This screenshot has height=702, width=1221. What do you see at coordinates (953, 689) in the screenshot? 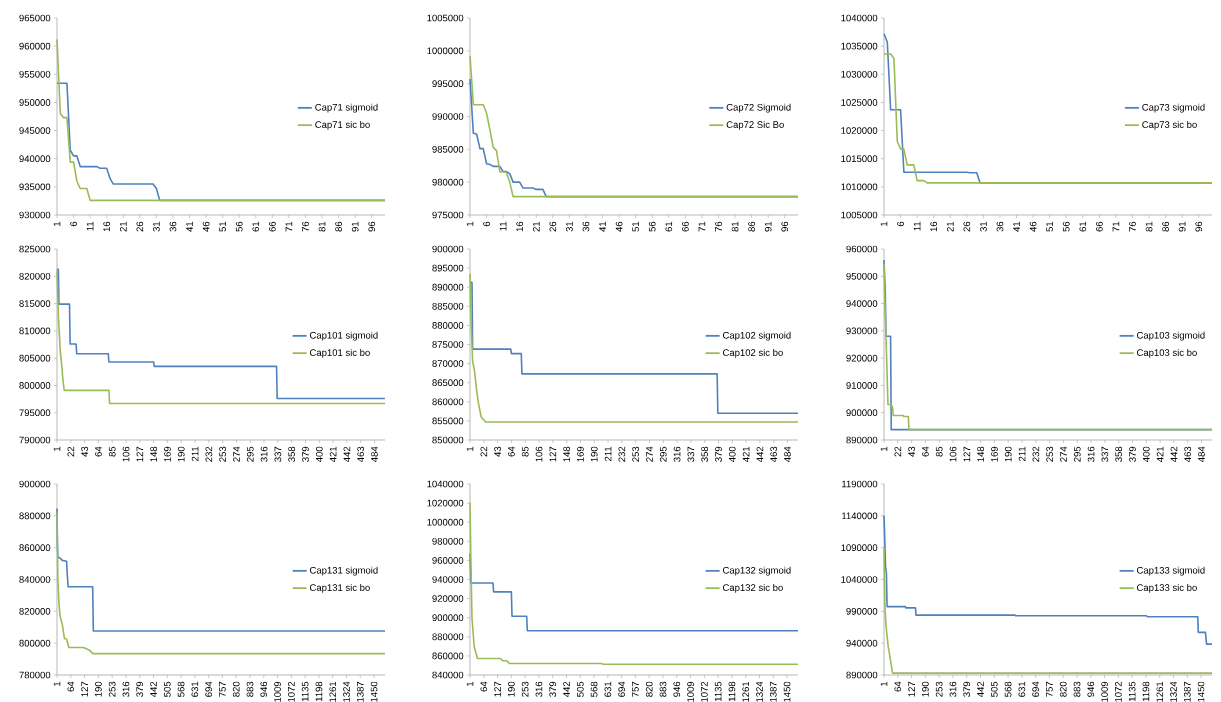
I see `x-tick-label: 316` at bounding box center [953, 689].